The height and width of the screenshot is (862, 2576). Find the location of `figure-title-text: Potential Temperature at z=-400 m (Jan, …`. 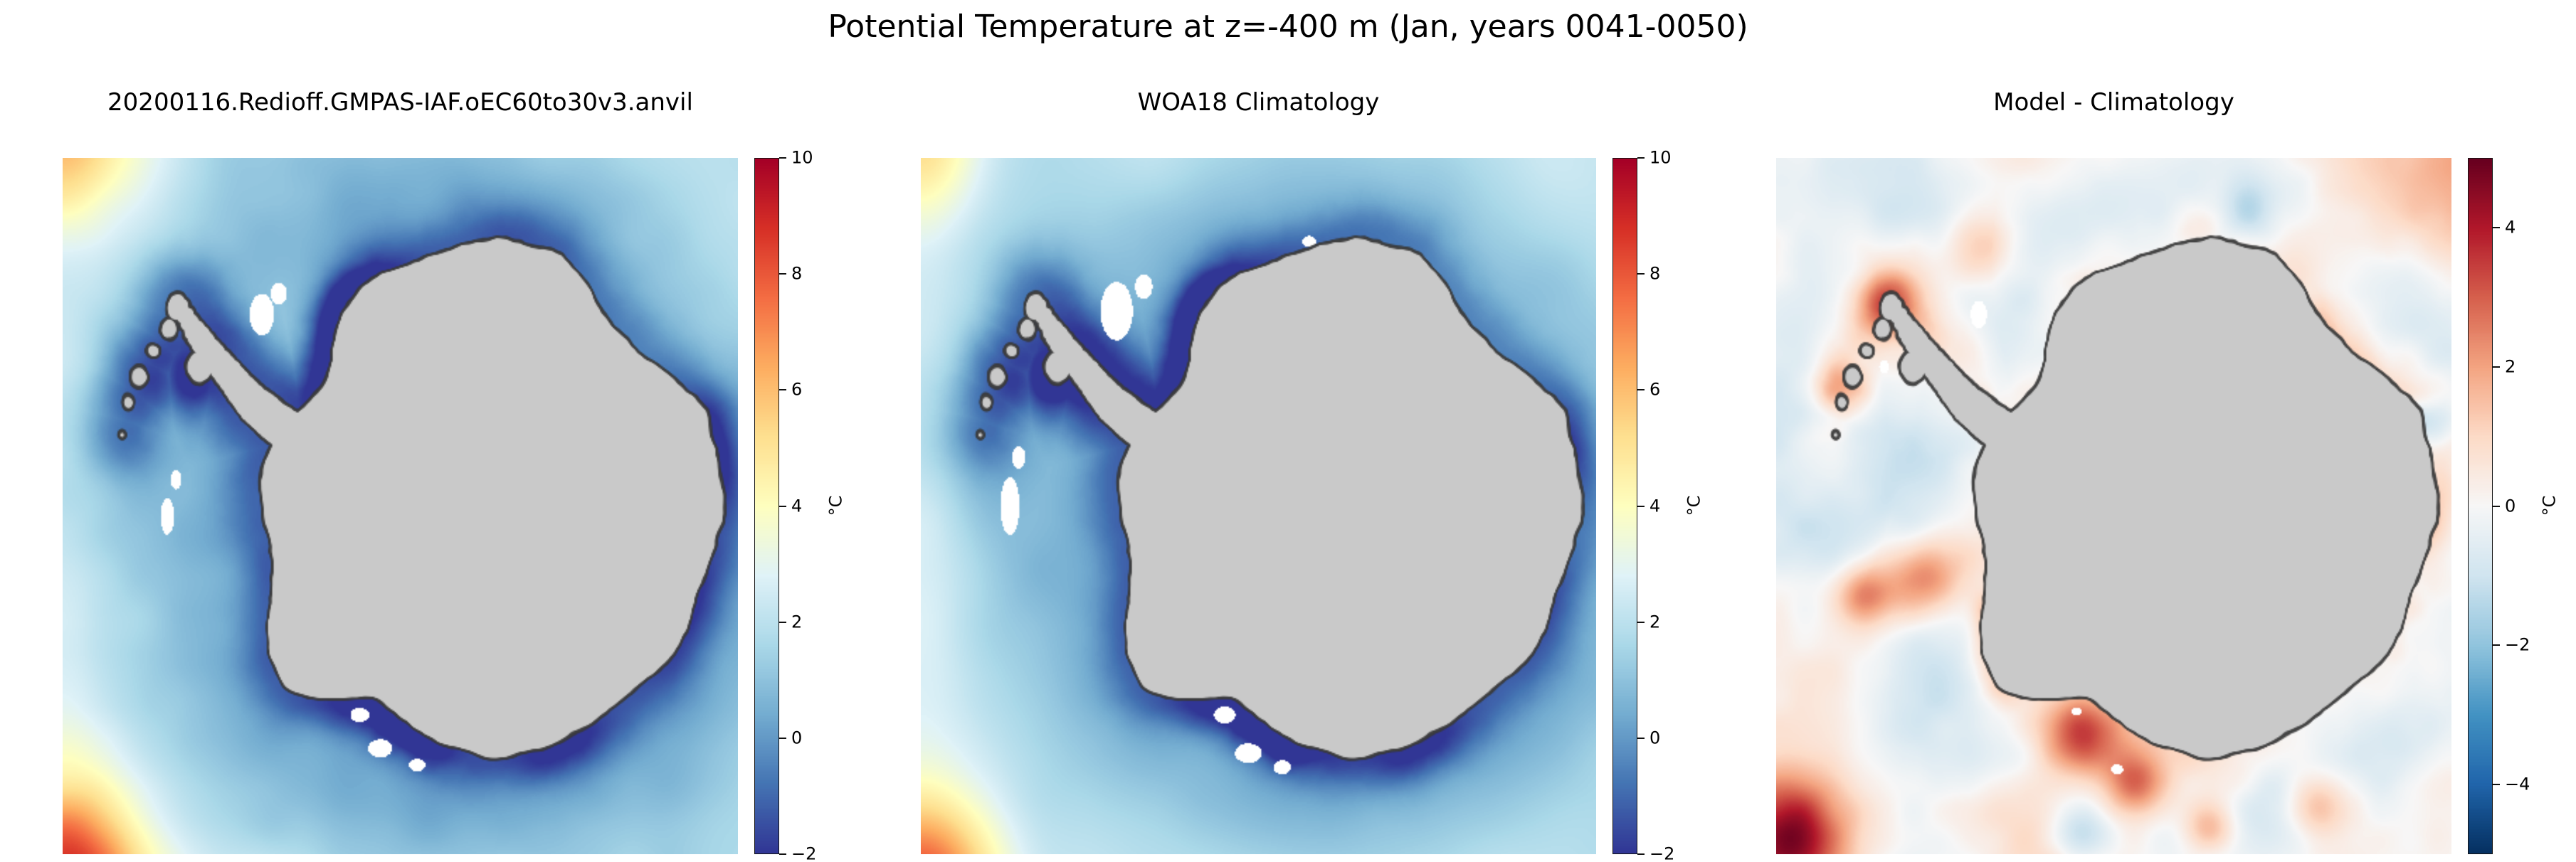

figure-title-text: Potential Temperature at z=-400 m (Jan, … is located at coordinates (1288, 27).